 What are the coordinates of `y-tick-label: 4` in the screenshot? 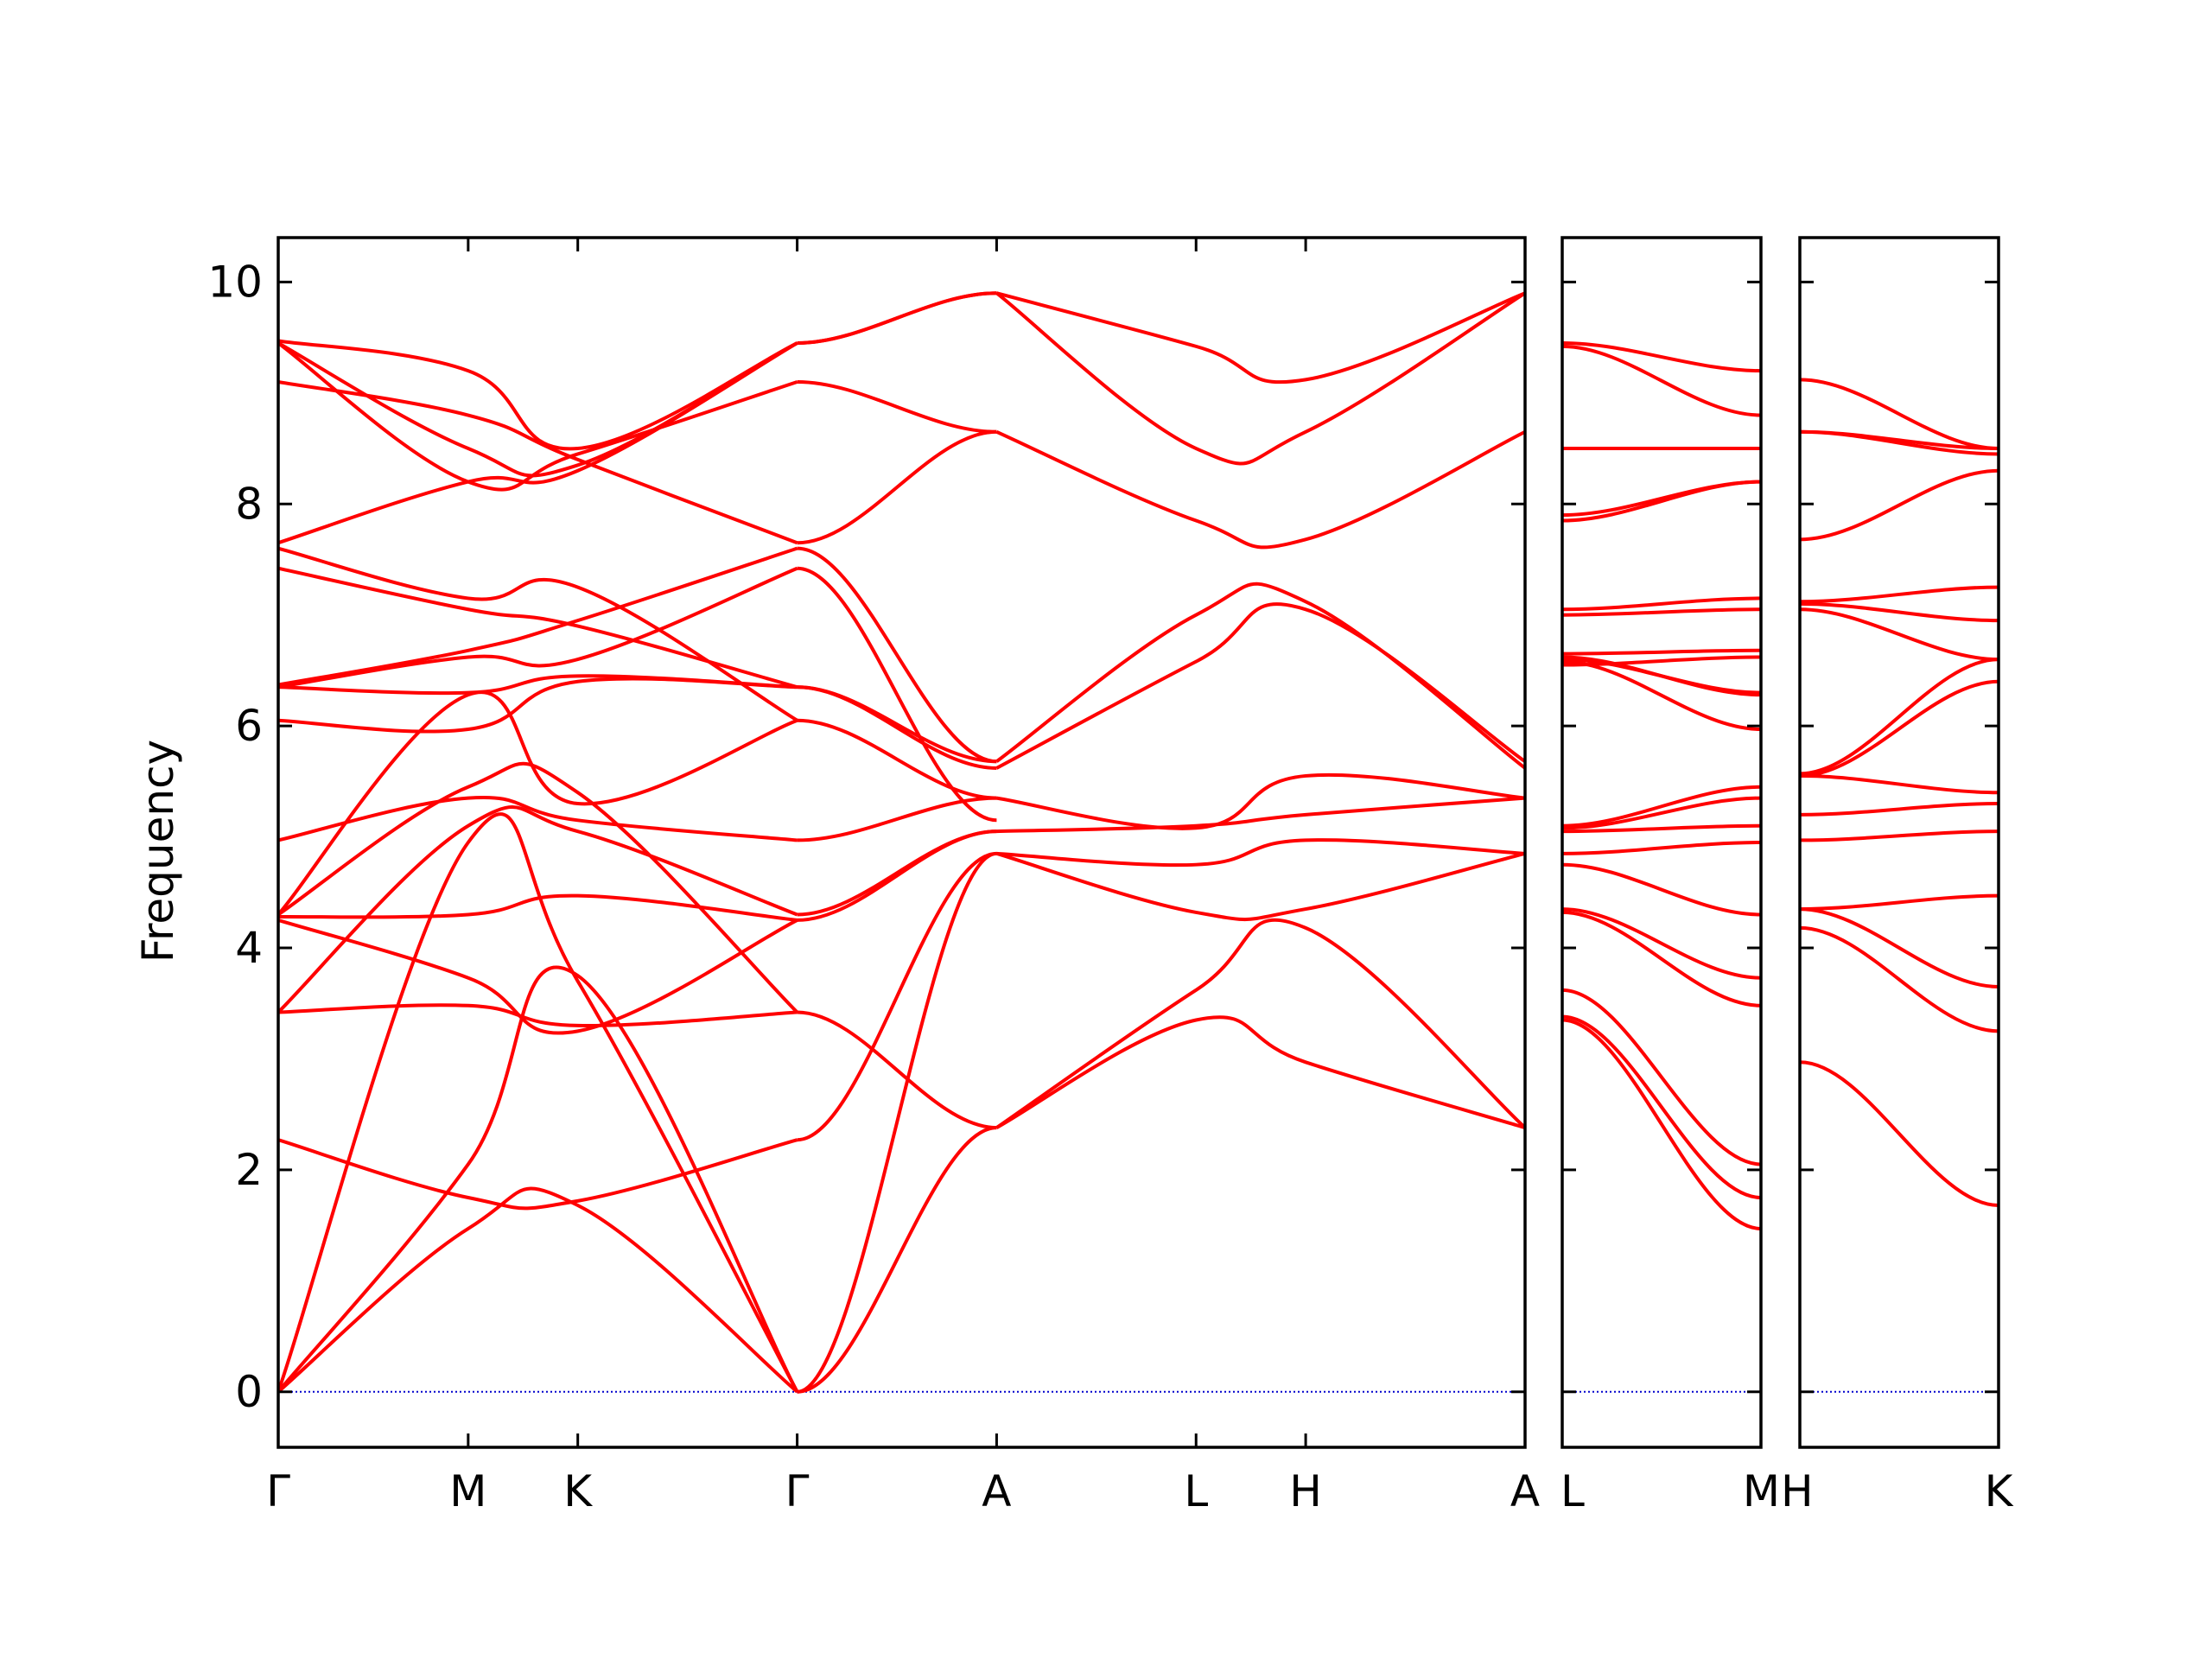 It's located at (249, 948).